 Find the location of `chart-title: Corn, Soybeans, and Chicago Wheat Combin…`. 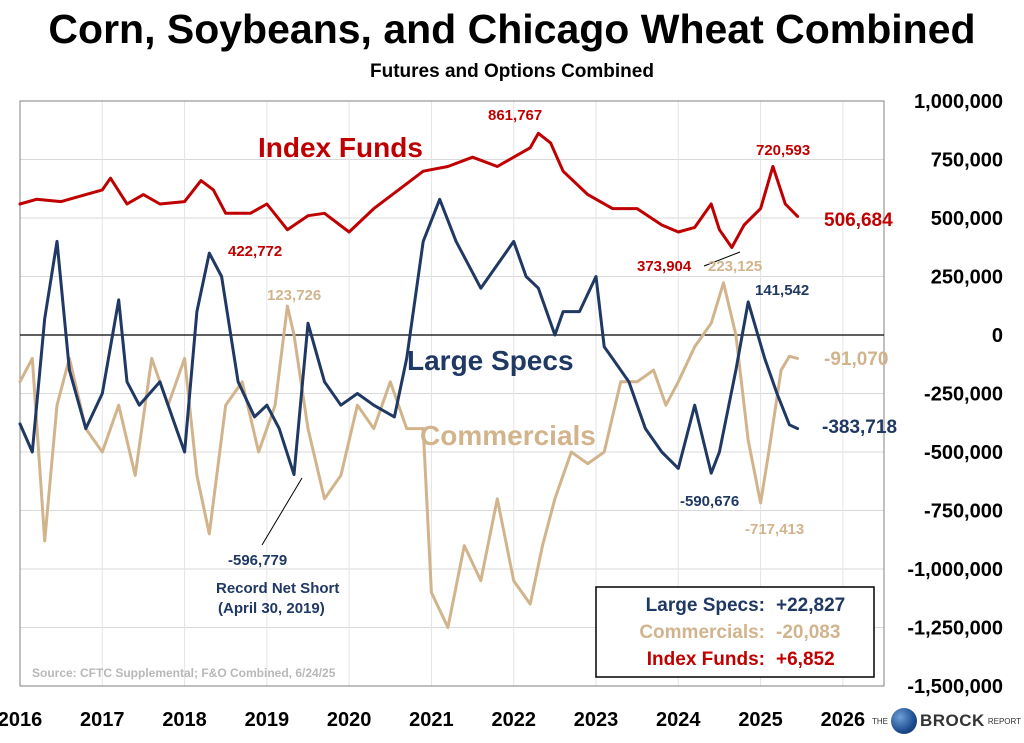

chart-title: Corn, Soybeans, and Chicago Wheat Combin… is located at coordinates (512, 29).